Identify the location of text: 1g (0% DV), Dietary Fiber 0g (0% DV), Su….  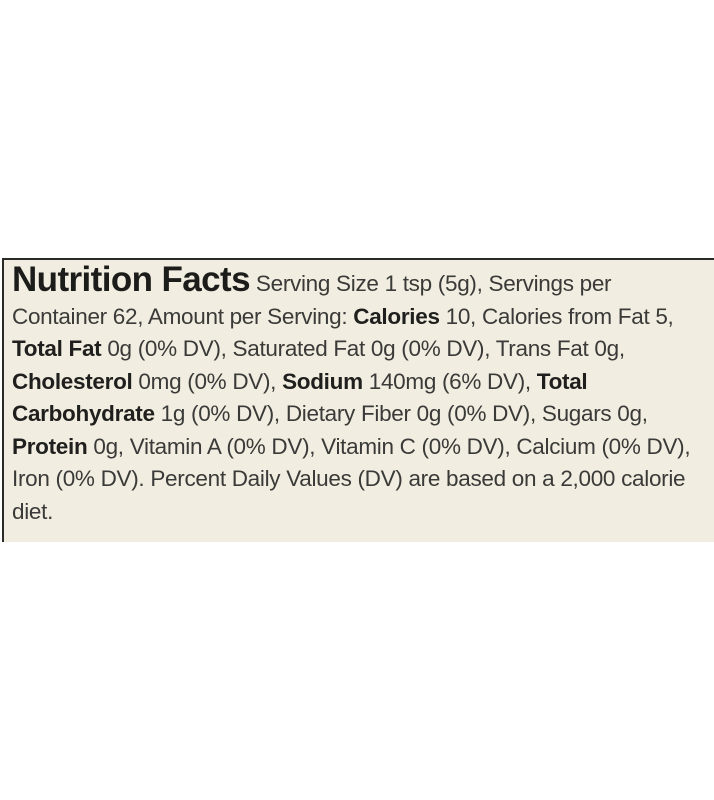
(401, 413).